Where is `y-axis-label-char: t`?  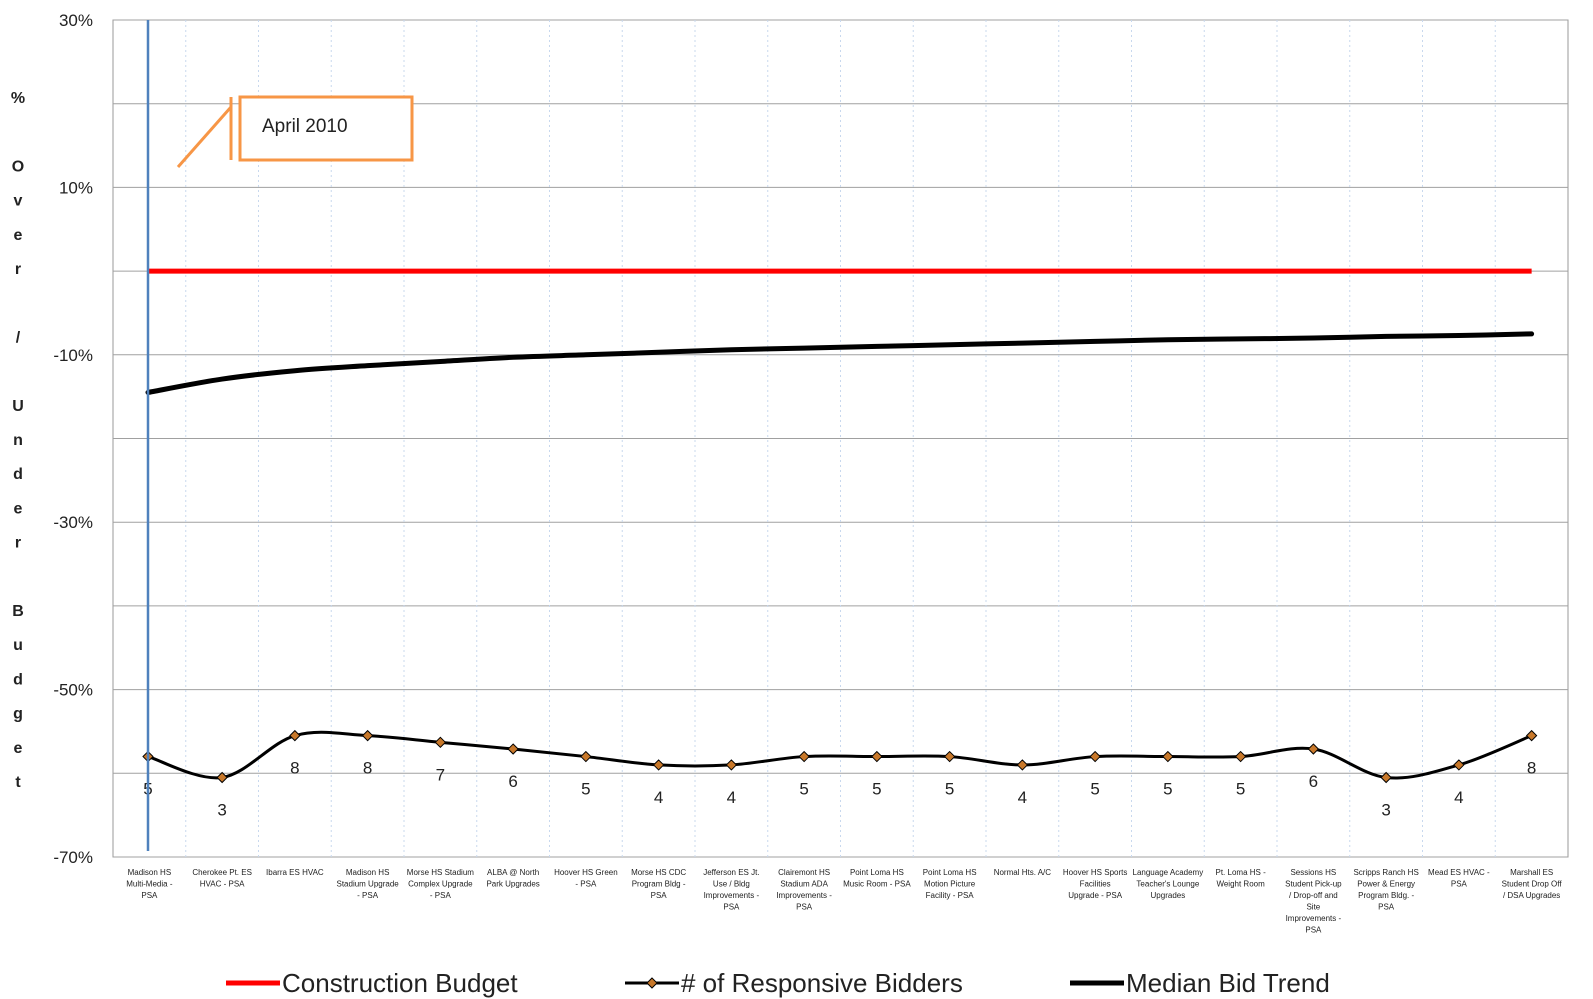
y-axis-label-char: t is located at coordinates (18, 782).